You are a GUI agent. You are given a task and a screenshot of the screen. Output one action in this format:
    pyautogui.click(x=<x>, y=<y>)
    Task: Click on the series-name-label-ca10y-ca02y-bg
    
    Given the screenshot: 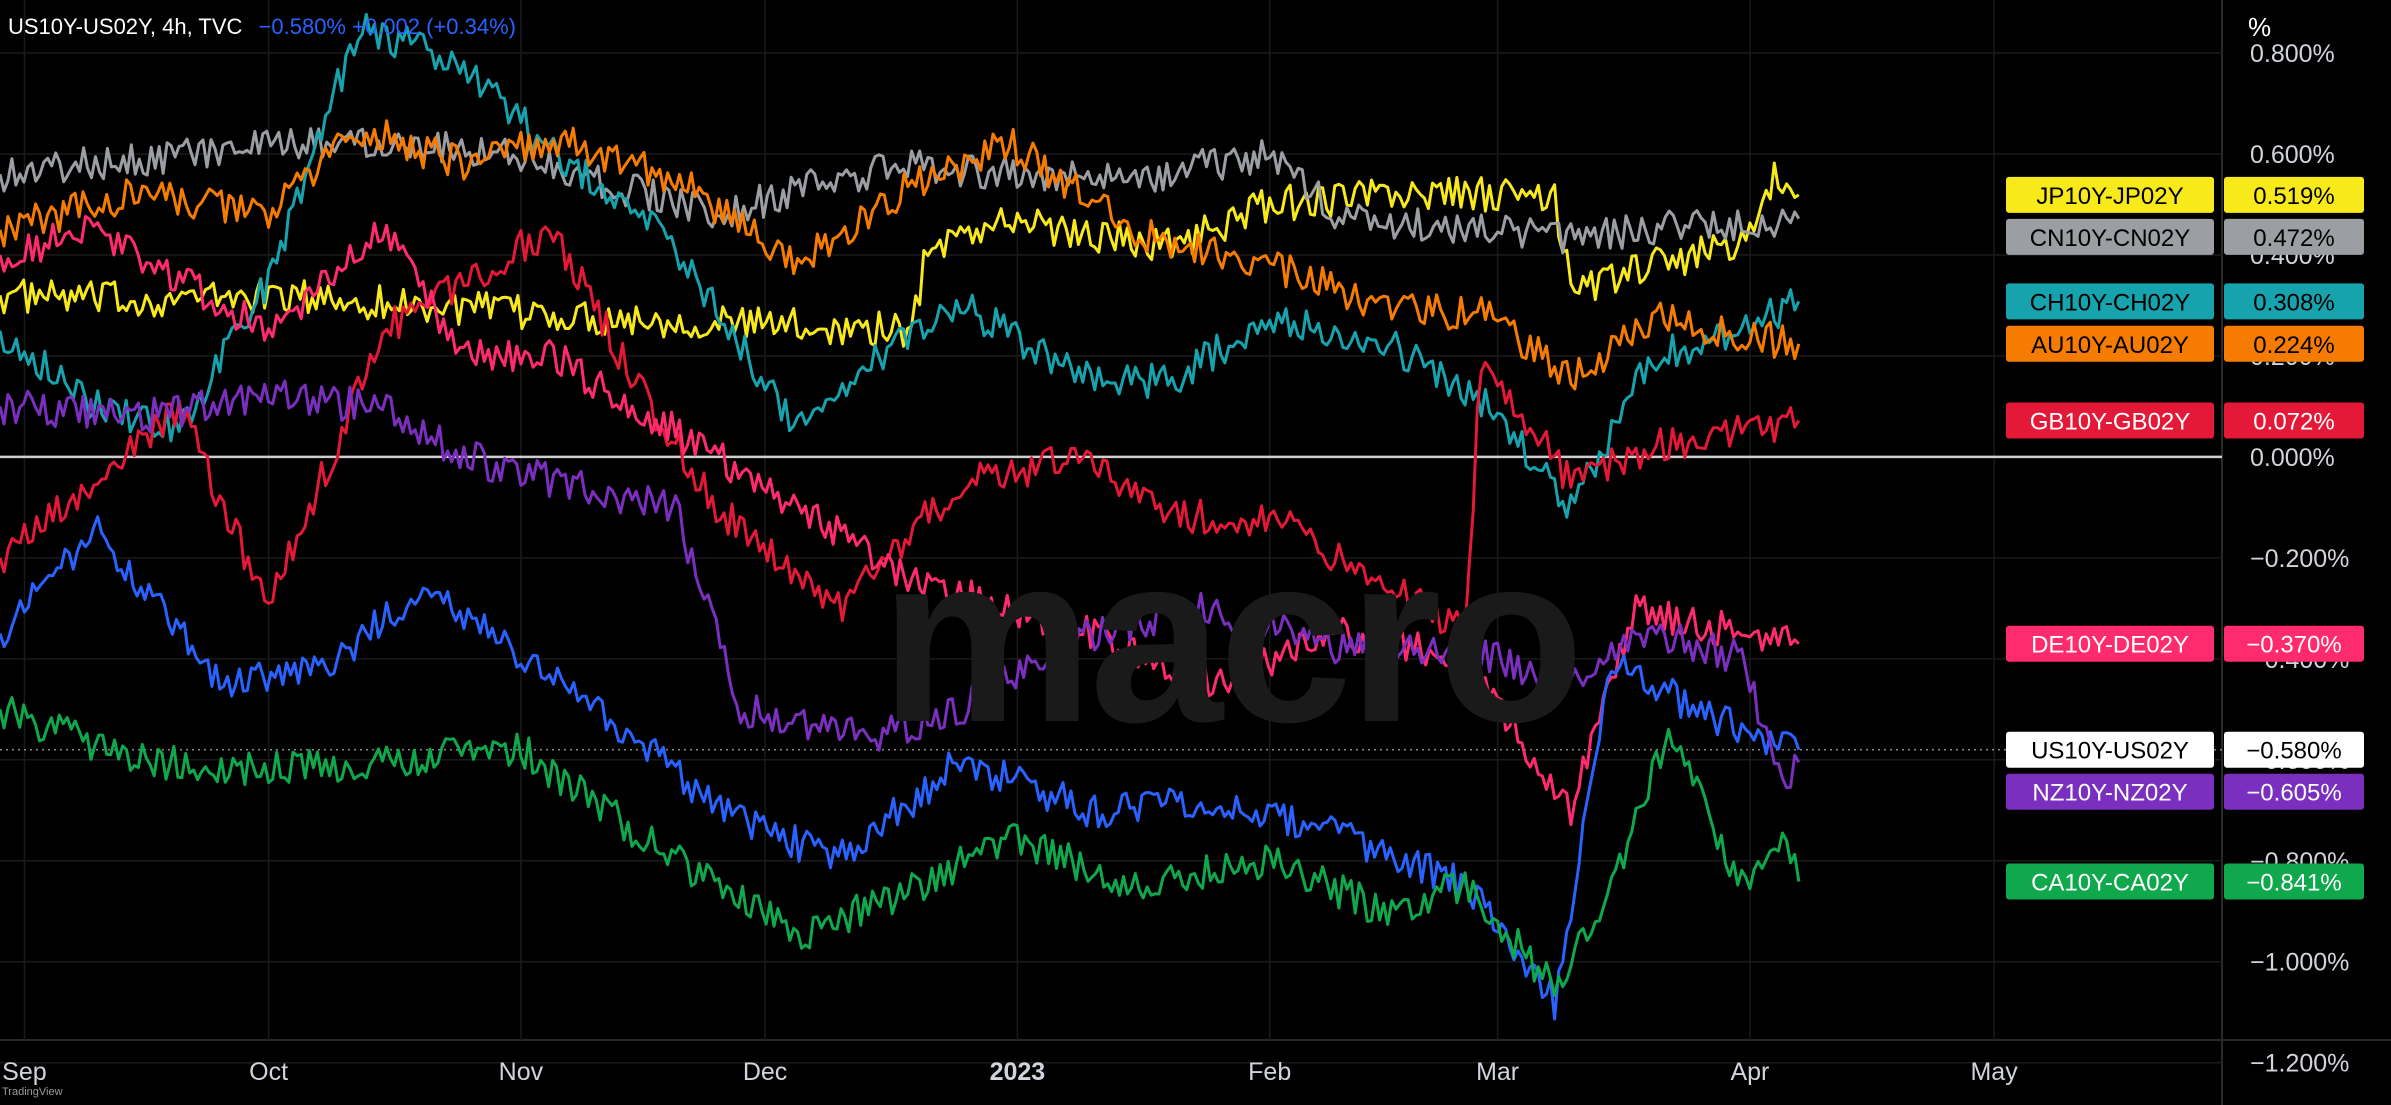 What is the action you would take?
    pyautogui.click(x=2110, y=881)
    